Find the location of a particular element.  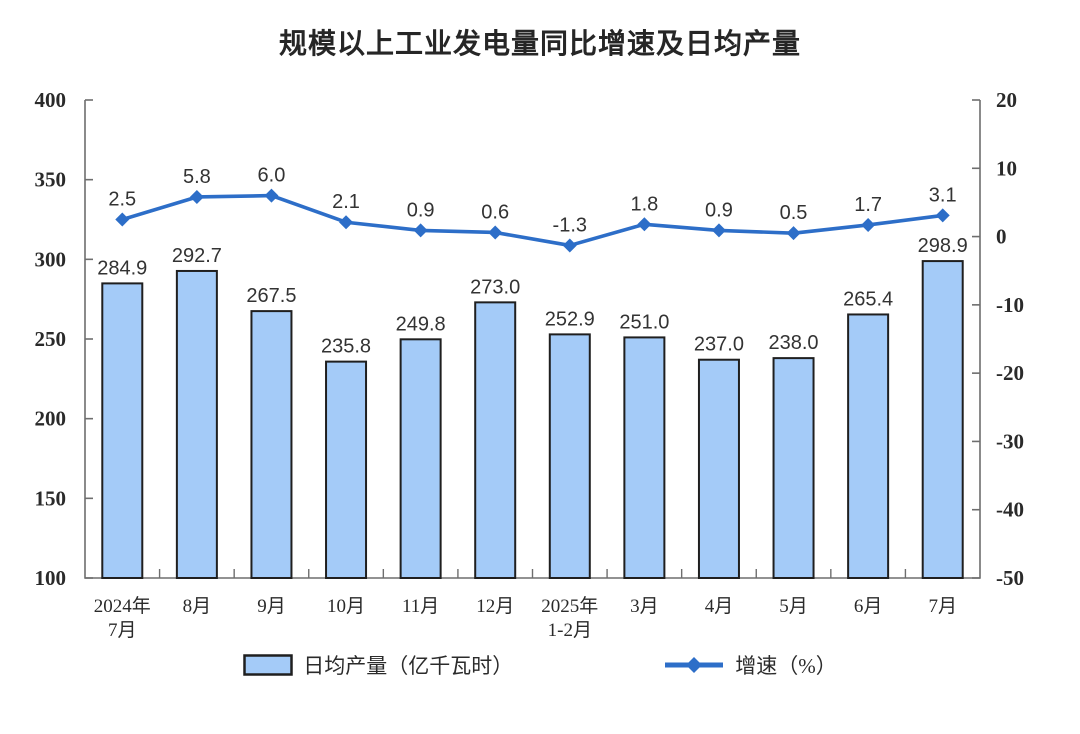

right-axis-tick-label: -40 is located at coordinates (1010, 510).